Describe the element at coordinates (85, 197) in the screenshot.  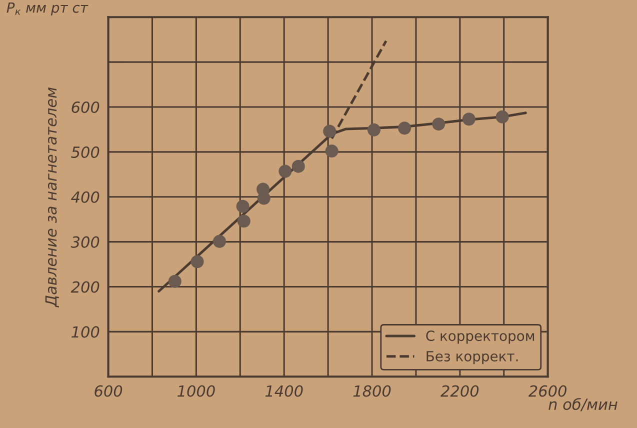
I see `y-tick-label: 400` at that location.